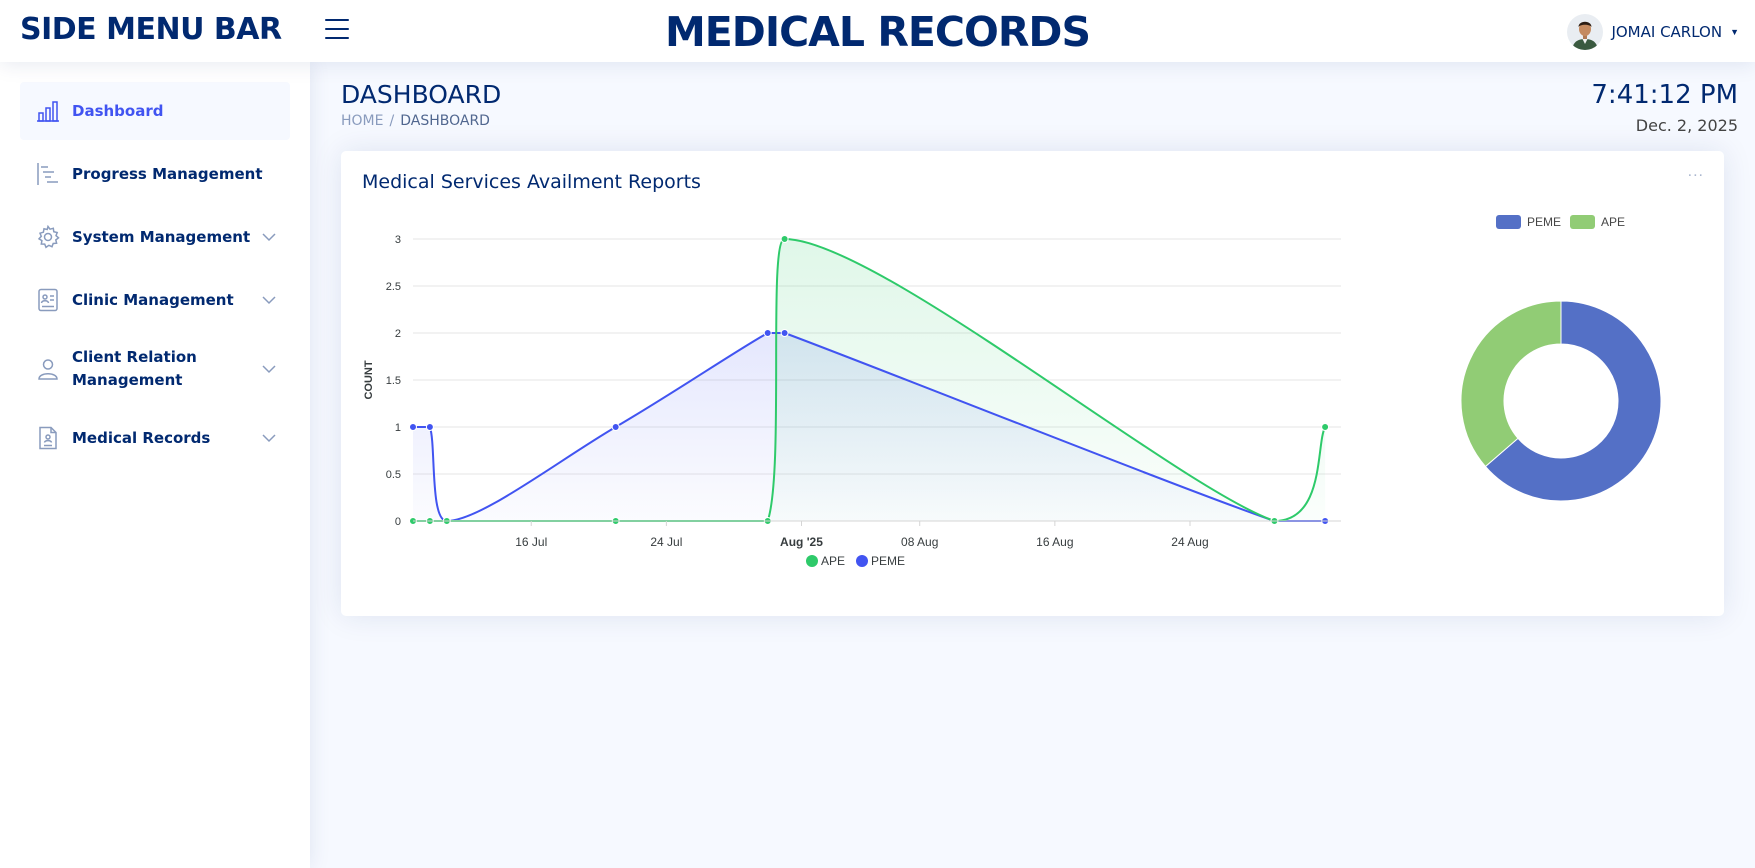  Describe the element at coordinates (134, 368) in the screenshot. I see `sidebar-item-label: Client Relation Management` at that location.